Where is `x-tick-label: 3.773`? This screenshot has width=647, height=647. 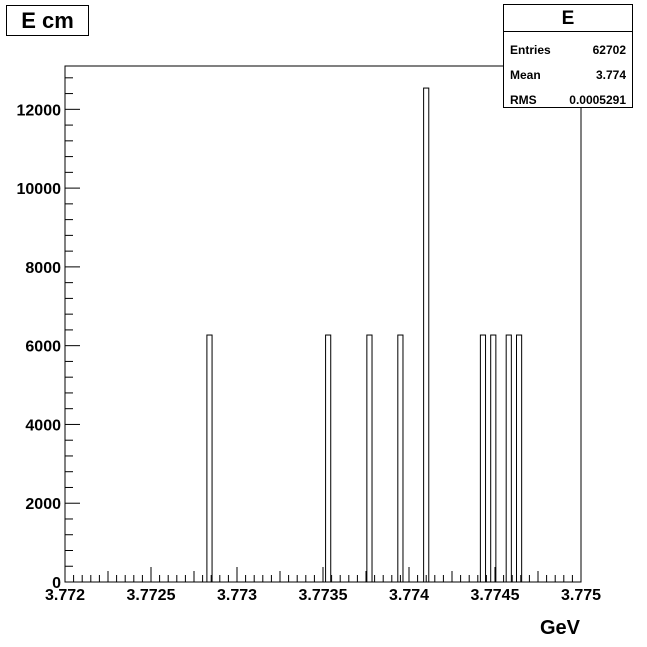 x-tick-label: 3.773 is located at coordinates (237, 595).